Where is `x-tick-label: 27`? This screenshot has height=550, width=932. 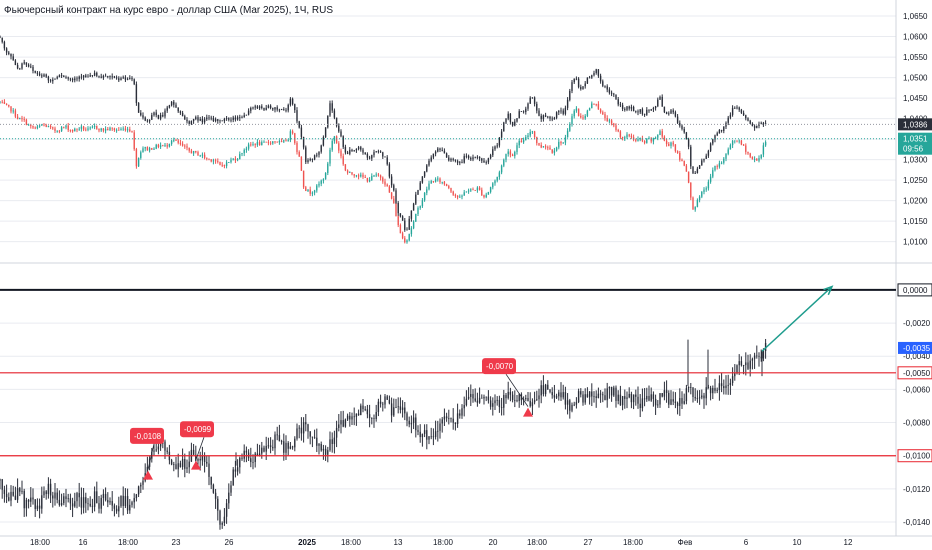 x-tick-label: 27 is located at coordinates (588, 542).